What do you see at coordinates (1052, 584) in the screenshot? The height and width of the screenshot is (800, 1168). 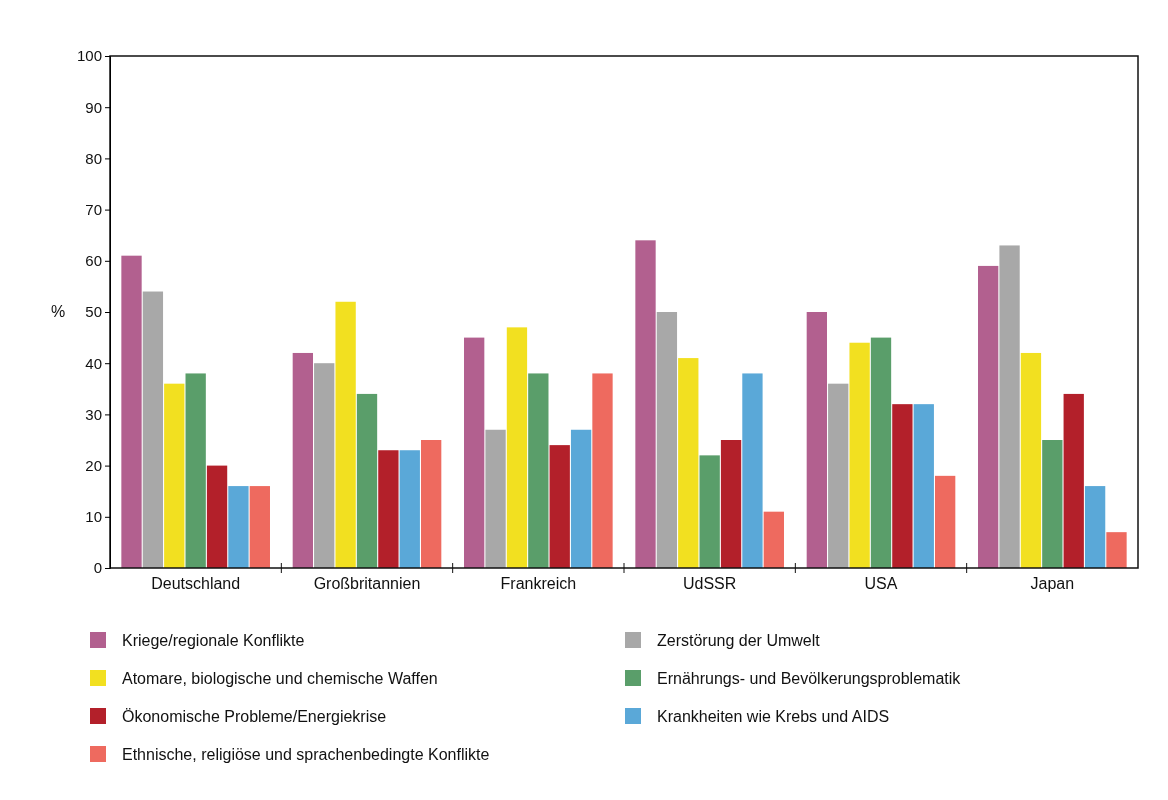 I see `x-tick-label: Japan` at bounding box center [1052, 584].